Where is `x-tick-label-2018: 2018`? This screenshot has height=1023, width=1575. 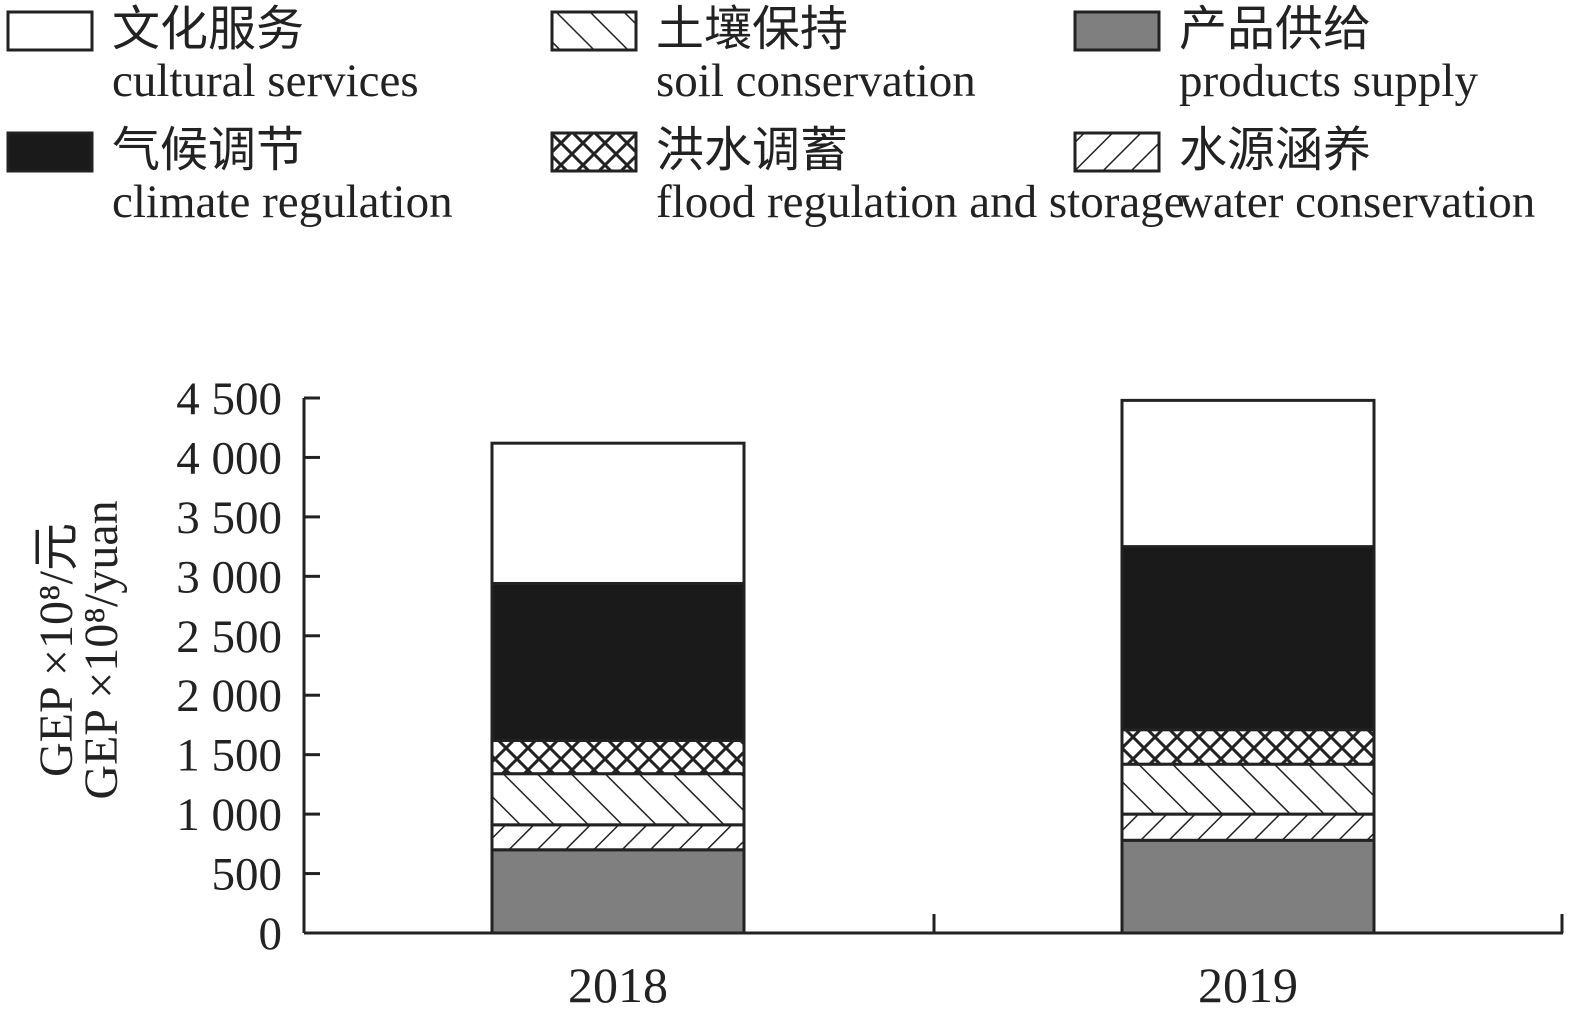
x-tick-label-2018: 2018 is located at coordinates (618, 985).